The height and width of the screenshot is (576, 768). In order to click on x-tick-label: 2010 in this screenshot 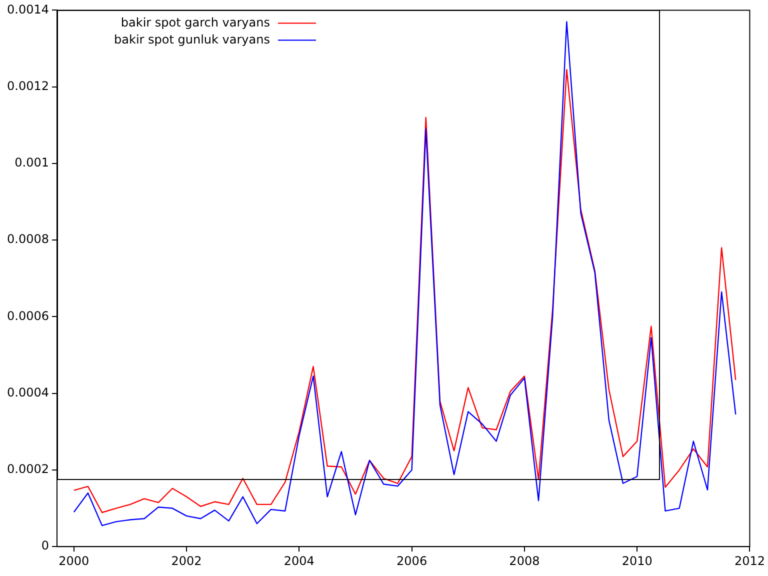, I will do `click(637, 561)`.